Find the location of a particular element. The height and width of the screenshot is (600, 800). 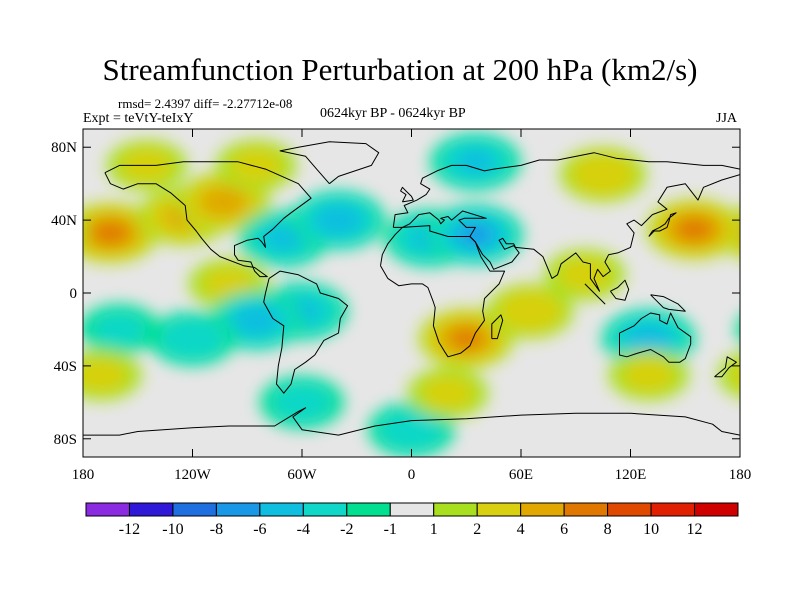

colorbar-label: -8 is located at coordinates (216, 529).